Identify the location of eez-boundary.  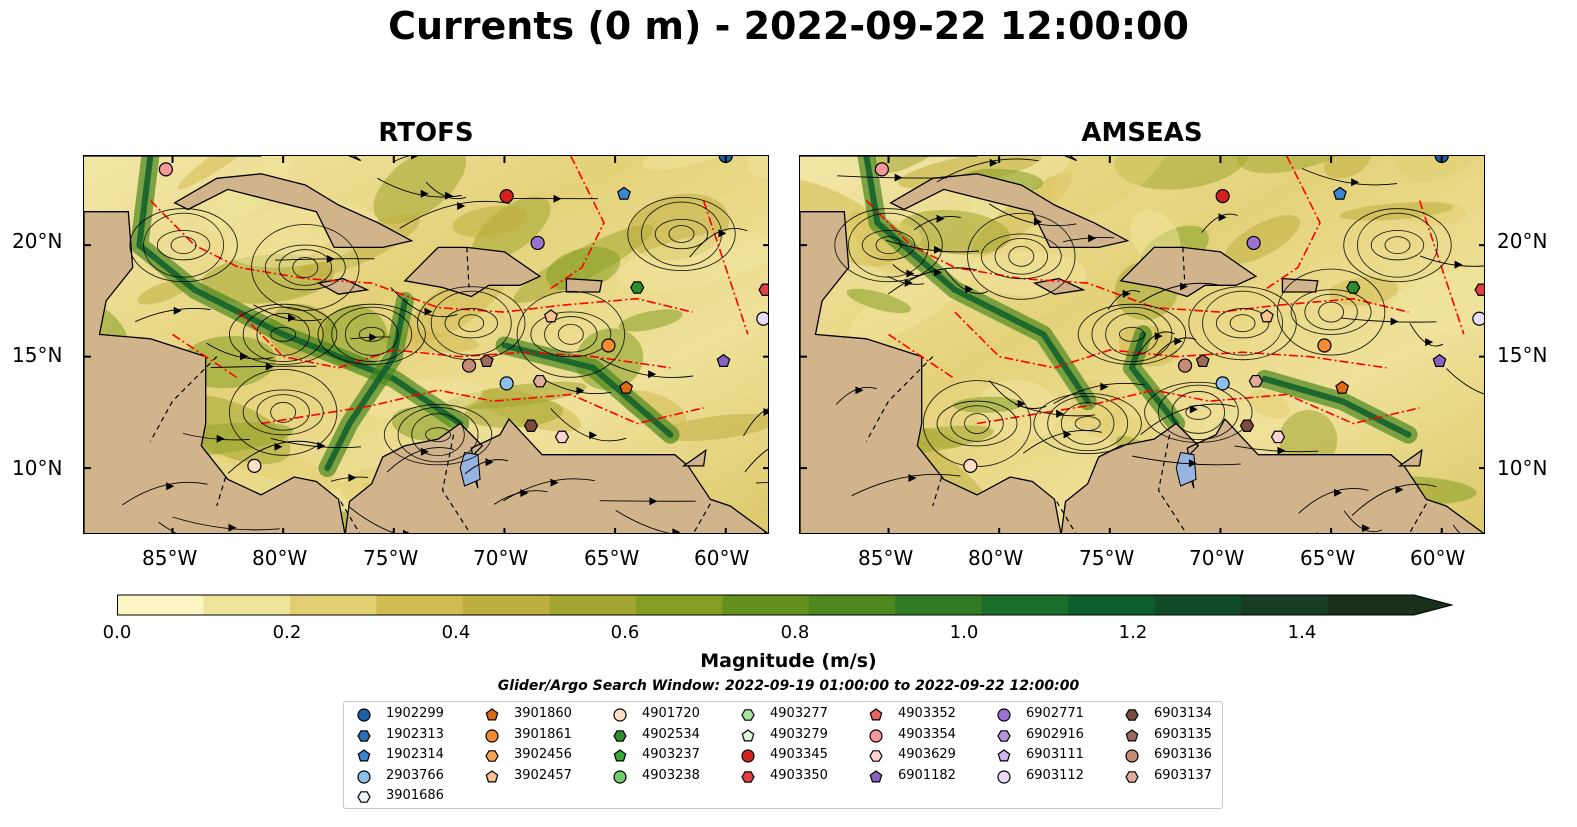
(454, 340).